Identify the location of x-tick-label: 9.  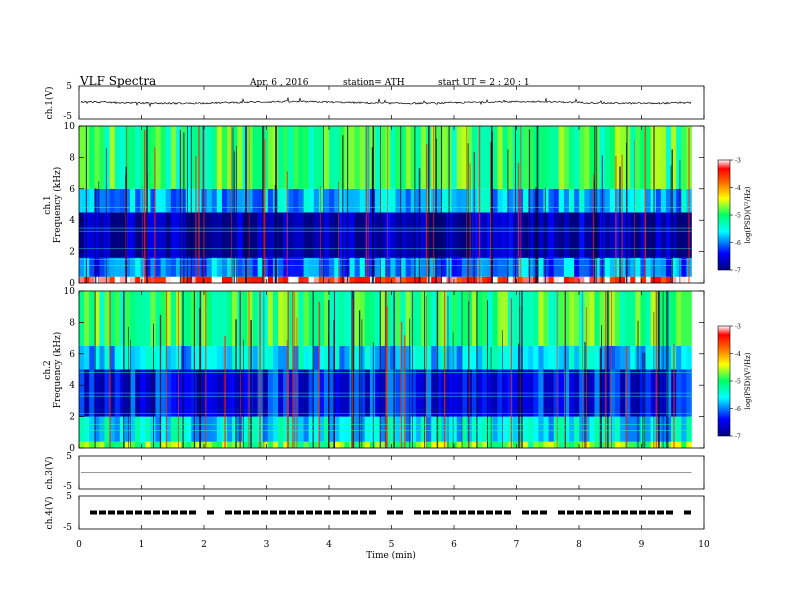
(642, 545).